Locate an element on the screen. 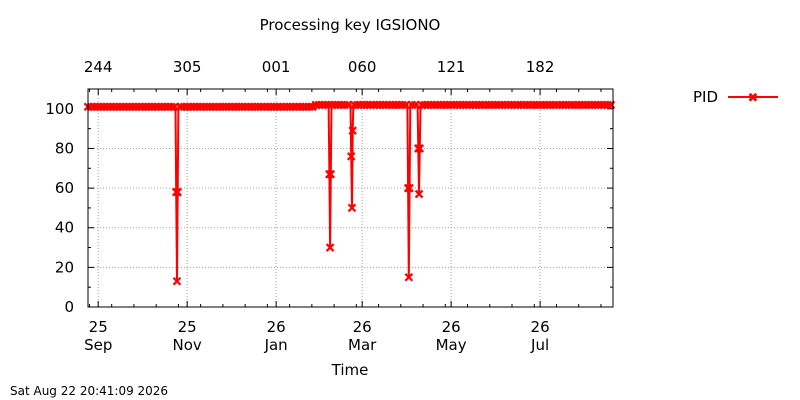  y-tick-label: 20 is located at coordinates (64, 267).